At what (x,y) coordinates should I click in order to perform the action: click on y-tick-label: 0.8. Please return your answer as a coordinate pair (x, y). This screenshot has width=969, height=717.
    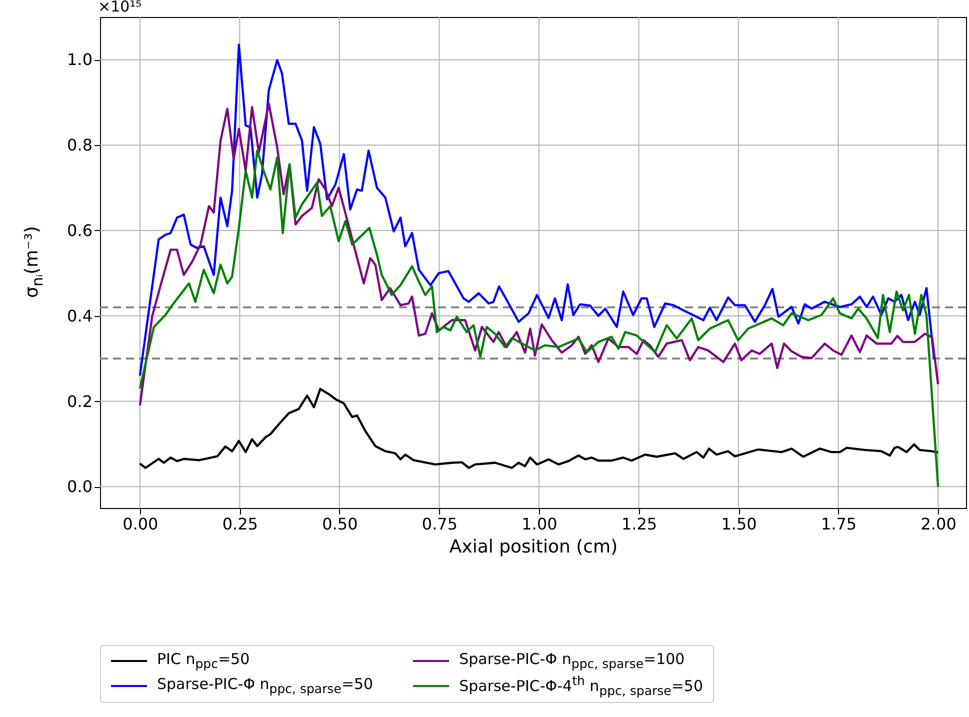
    Looking at the image, I should click on (79, 145).